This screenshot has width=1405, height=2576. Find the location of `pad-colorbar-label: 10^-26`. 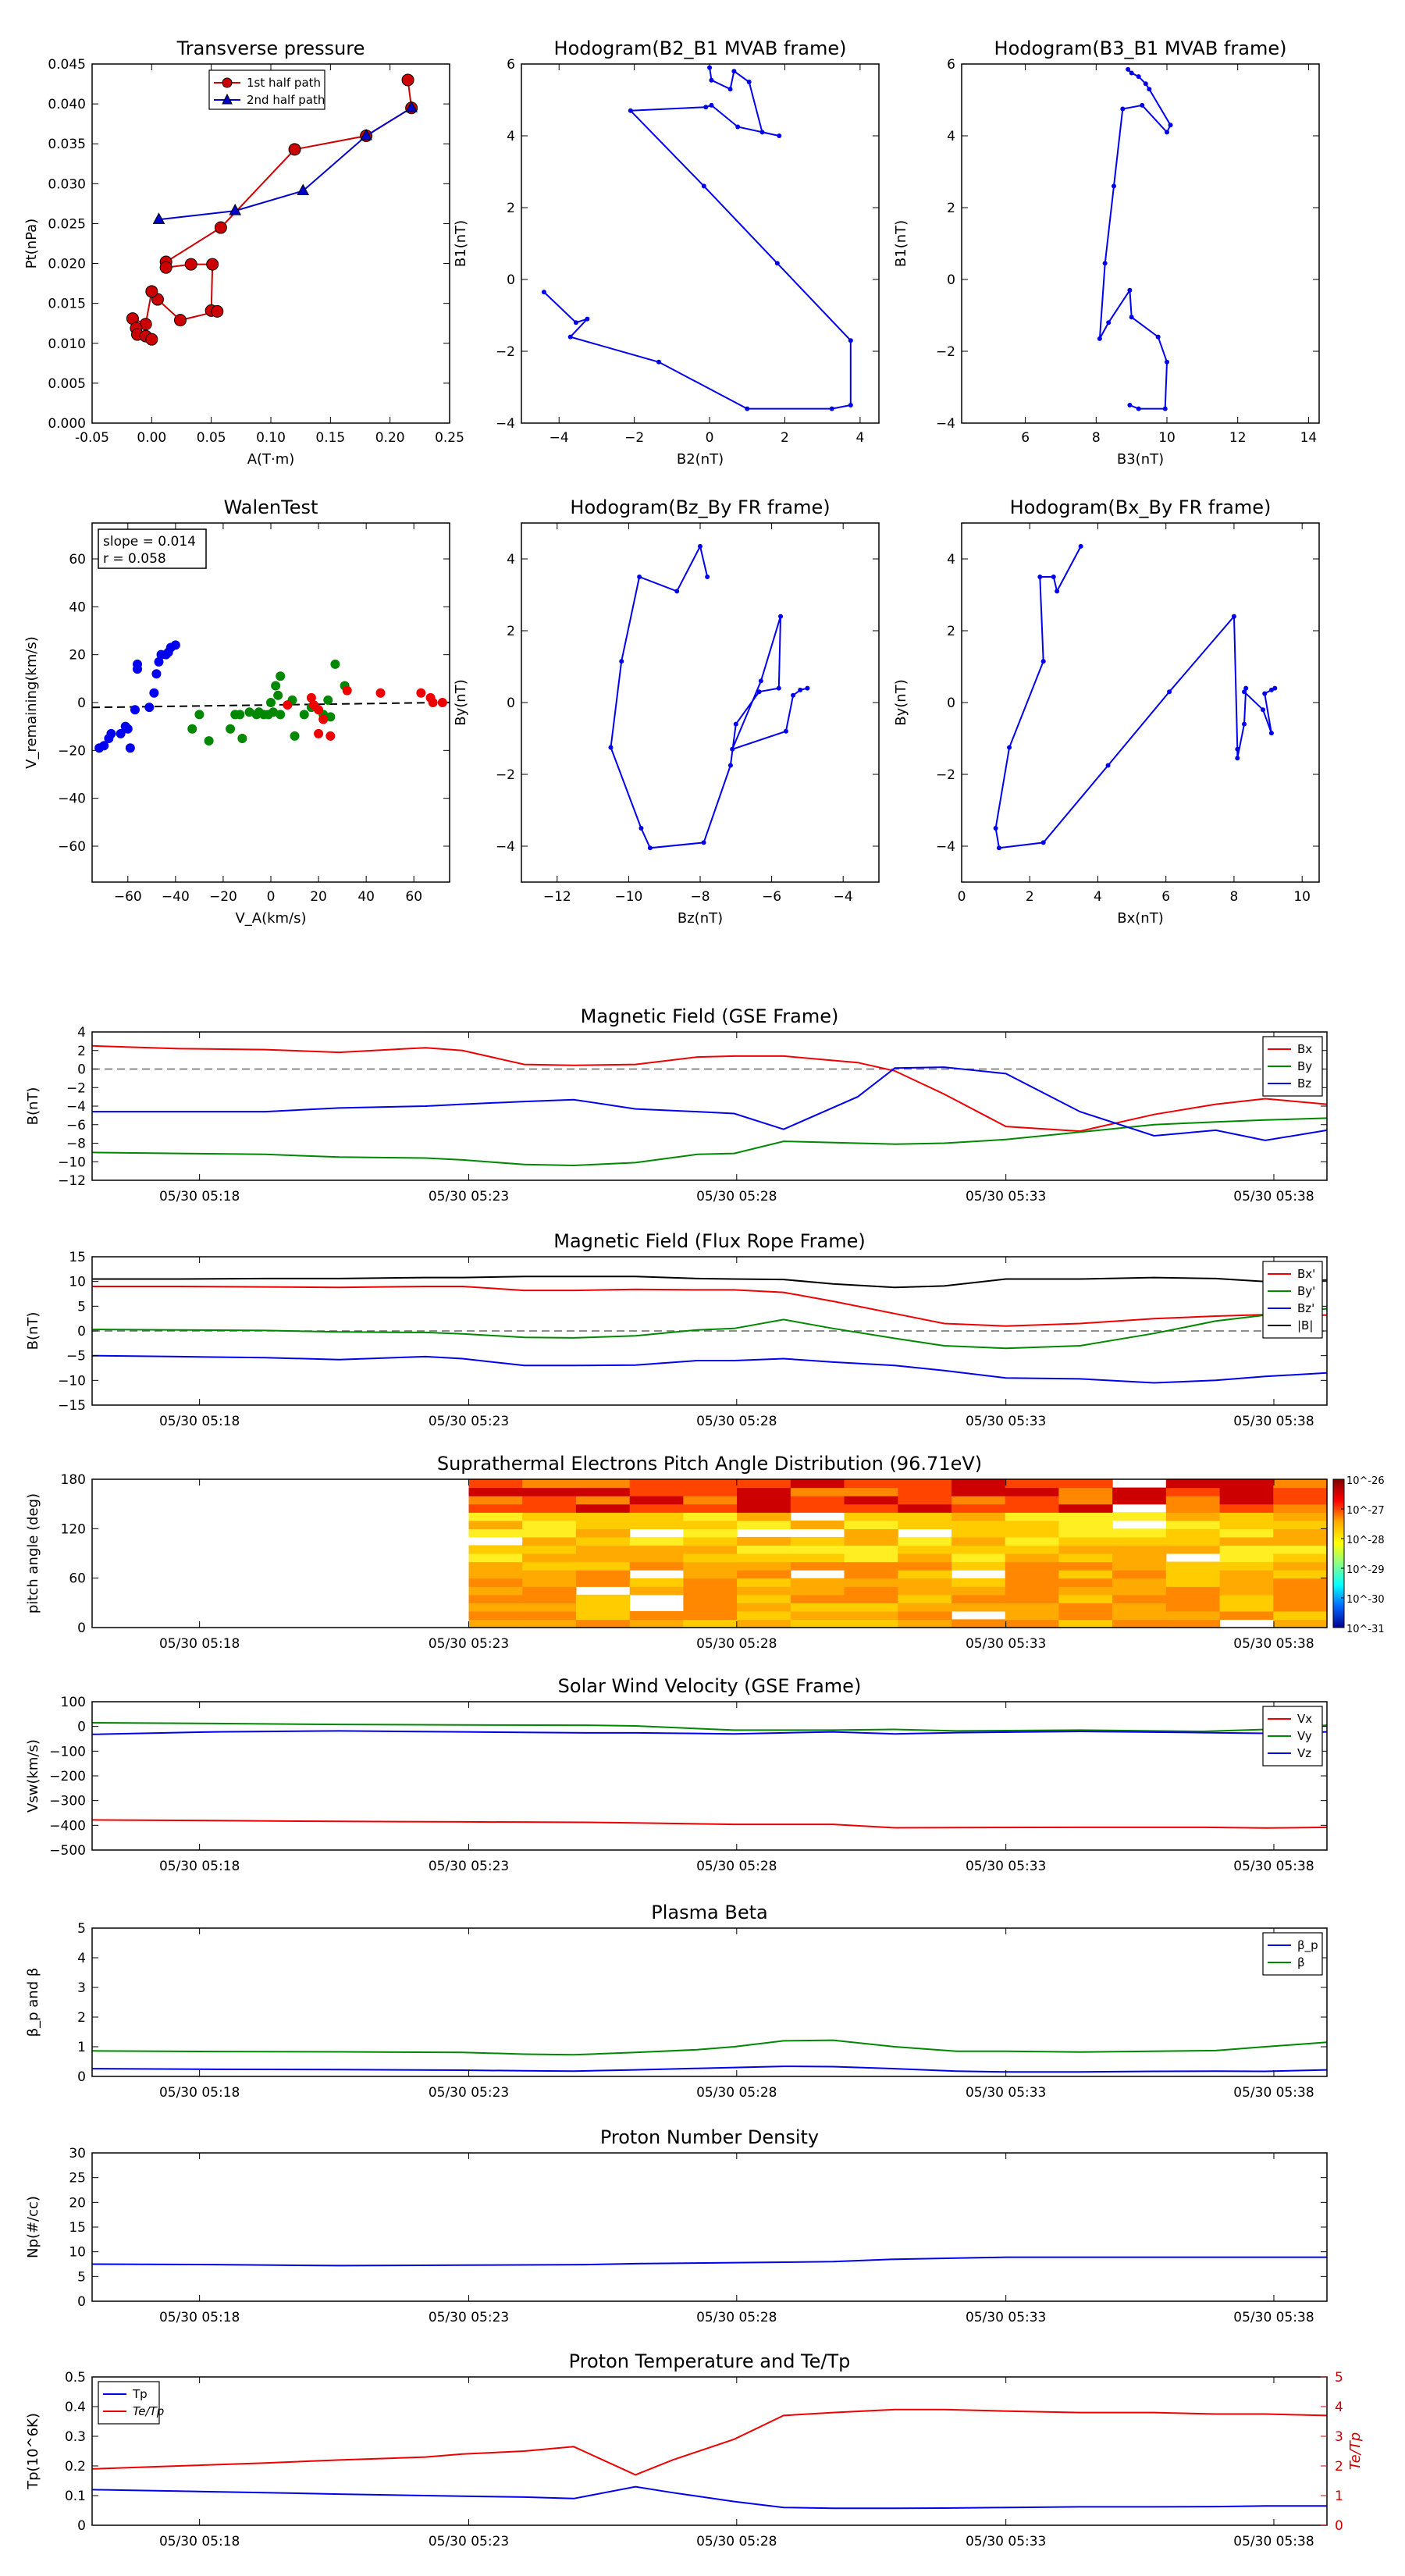

pad-colorbar-label: 10^-26 is located at coordinates (1365, 1481).